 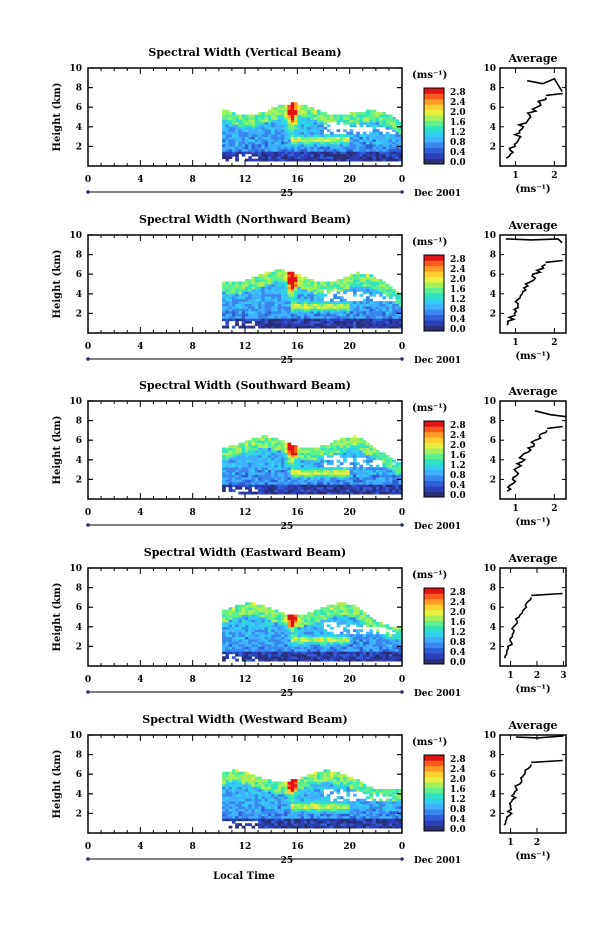 What do you see at coordinates (493, 108) in the screenshot?
I see `y-tick-label: 6` at bounding box center [493, 108].